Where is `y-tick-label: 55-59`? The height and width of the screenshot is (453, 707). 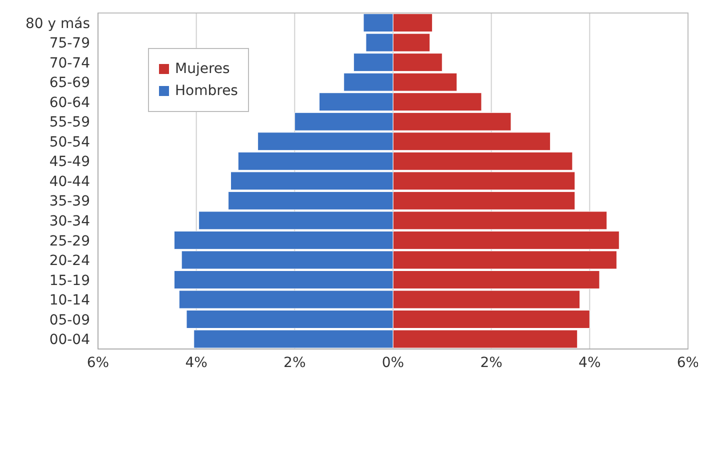
y-tick-label: 55-59 is located at coordinates (69, 122).